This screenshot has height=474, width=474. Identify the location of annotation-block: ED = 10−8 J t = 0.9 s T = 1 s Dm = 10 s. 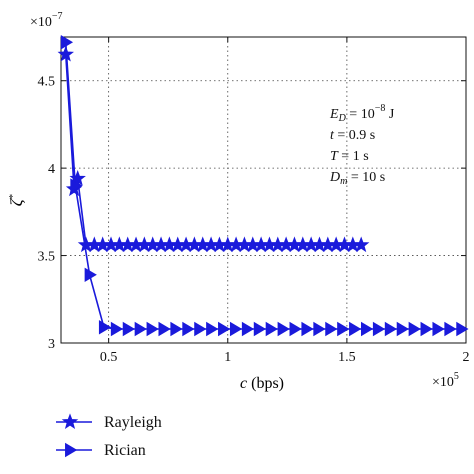
(362, 145).